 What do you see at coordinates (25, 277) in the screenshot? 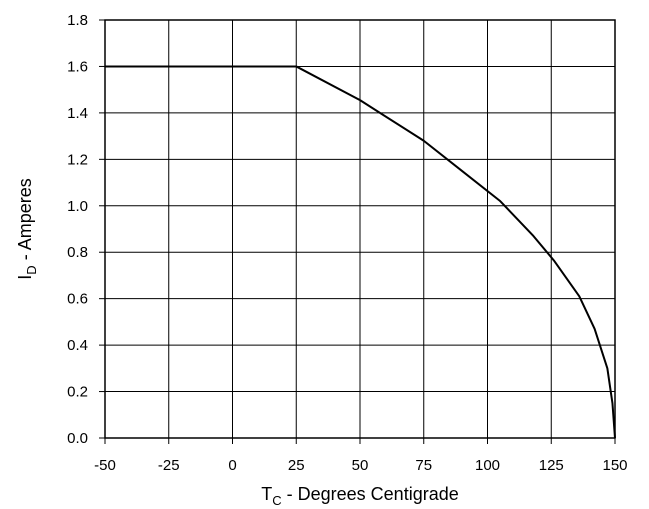
I see `y-axis-title-main: I` at bounding box center [25, 277].